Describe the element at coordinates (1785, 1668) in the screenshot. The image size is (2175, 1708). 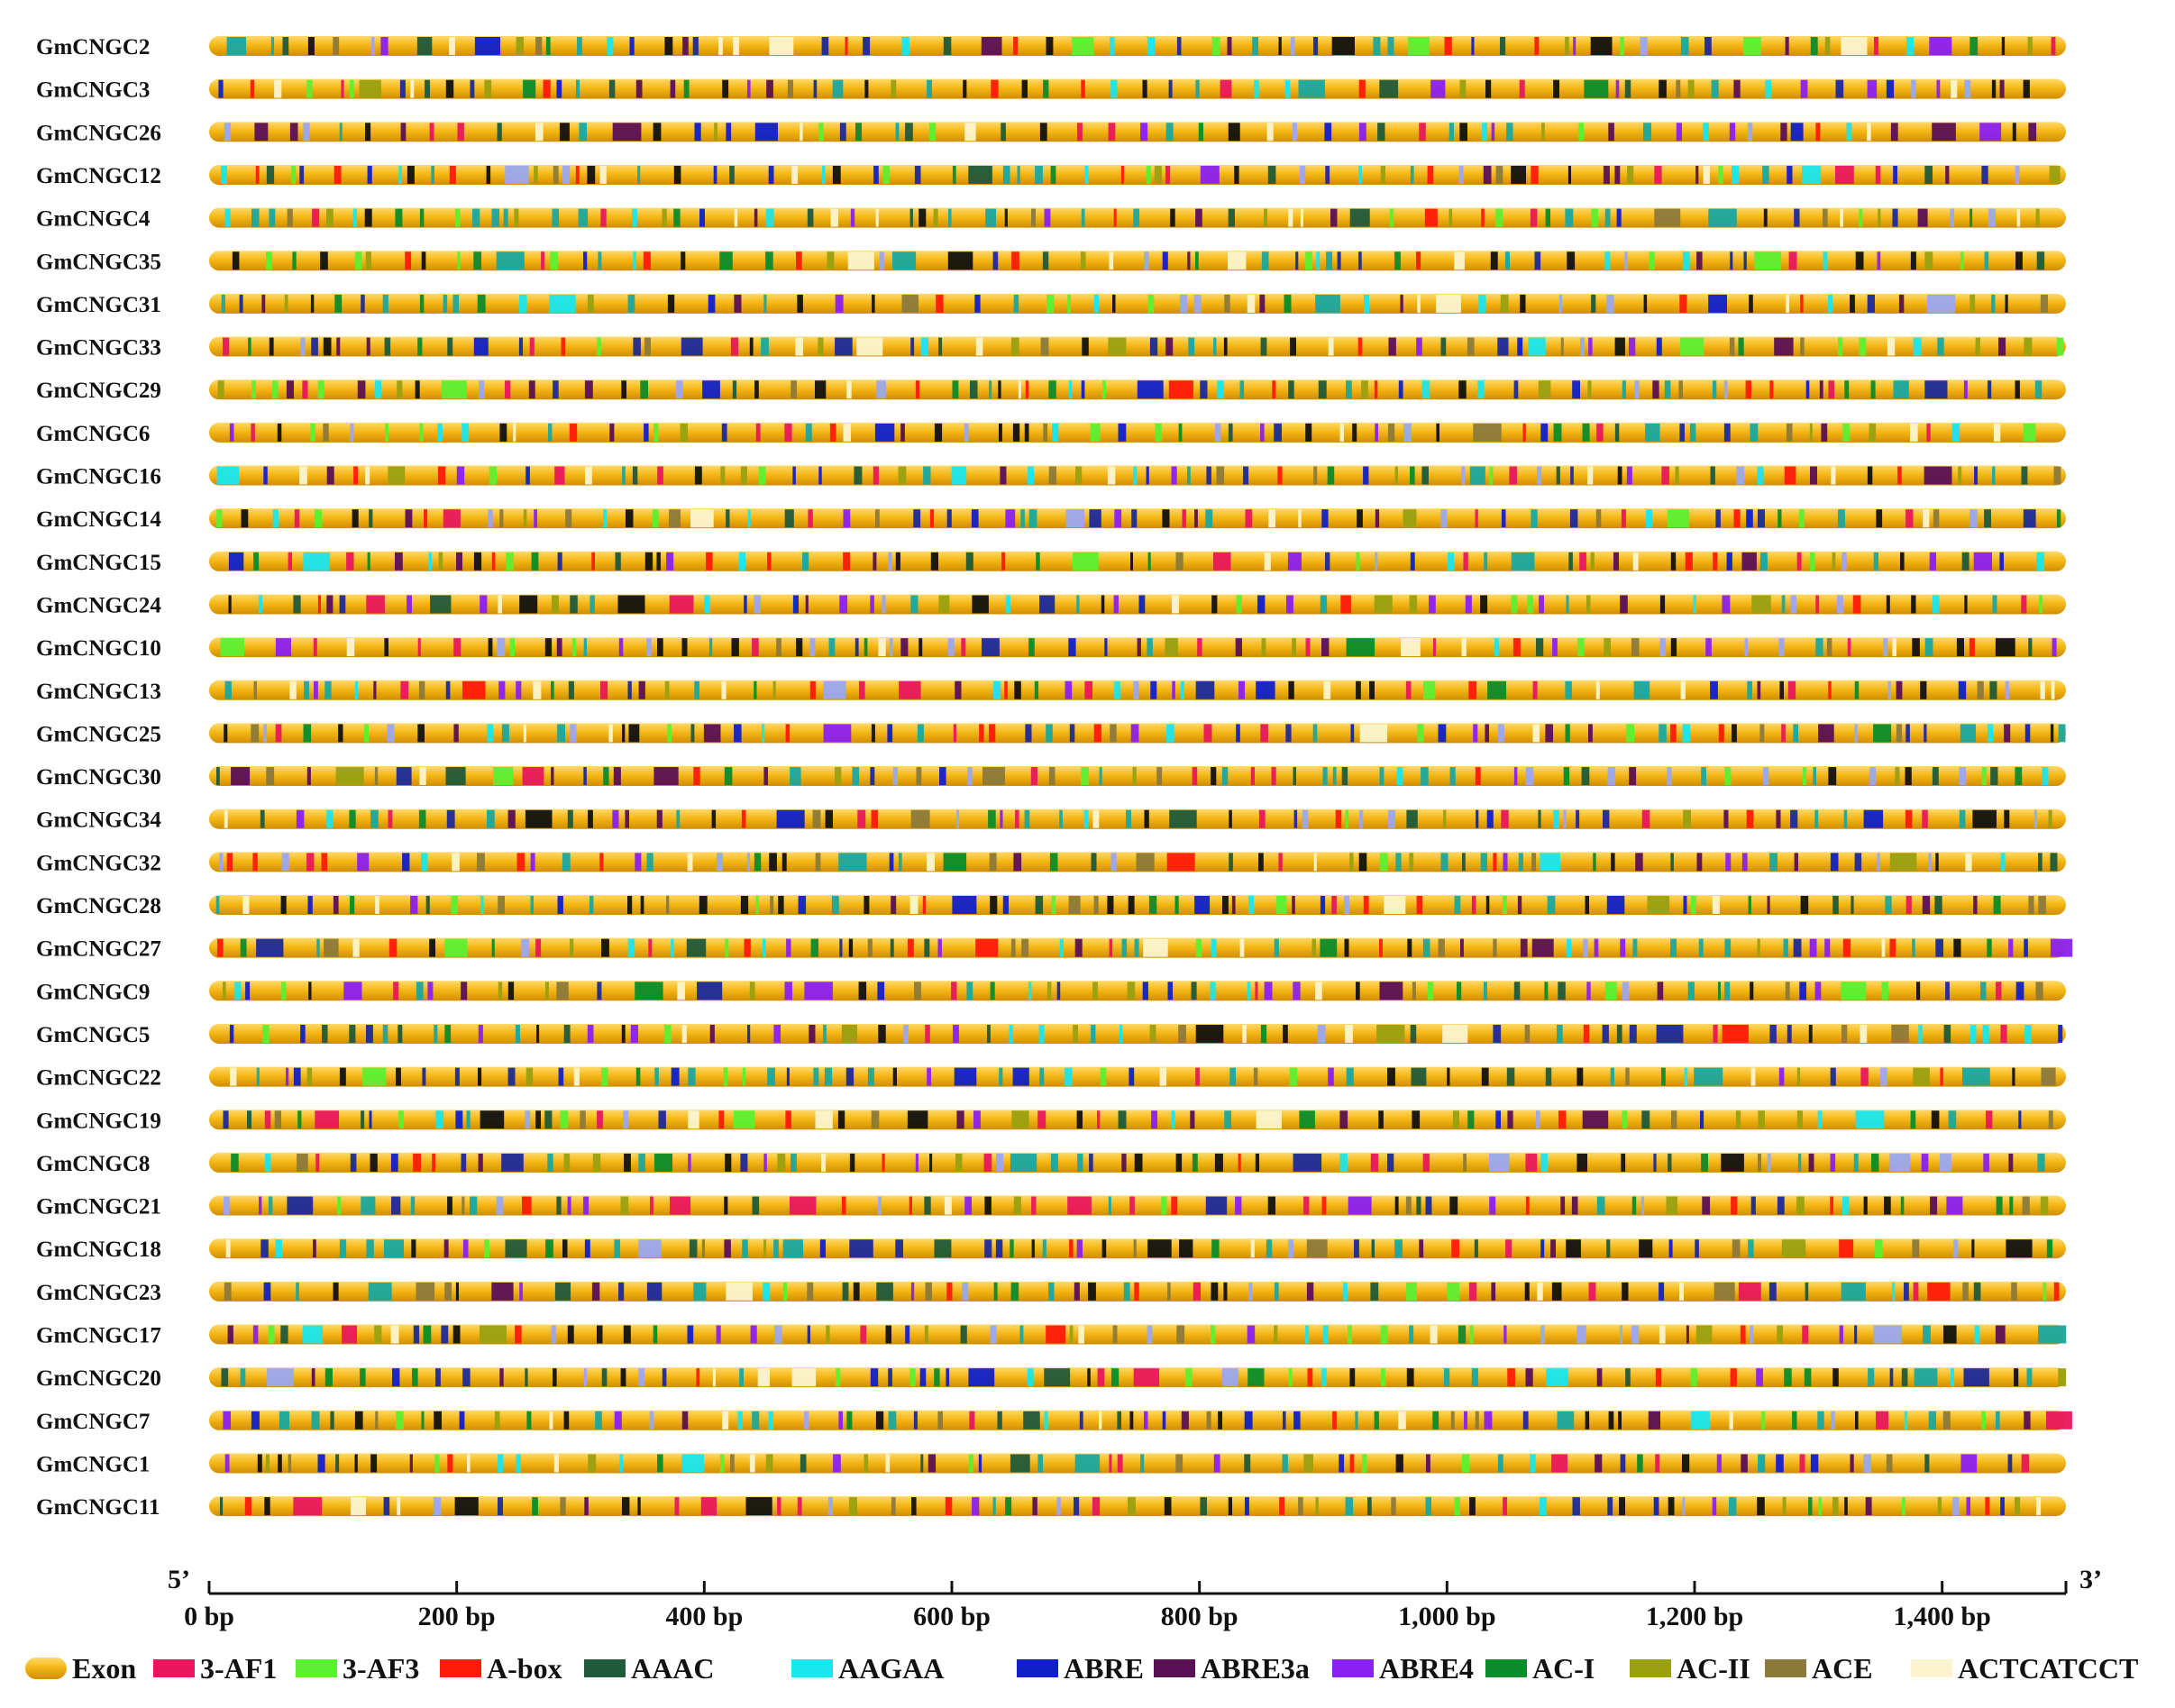
I see `legend-swatch` at that location.